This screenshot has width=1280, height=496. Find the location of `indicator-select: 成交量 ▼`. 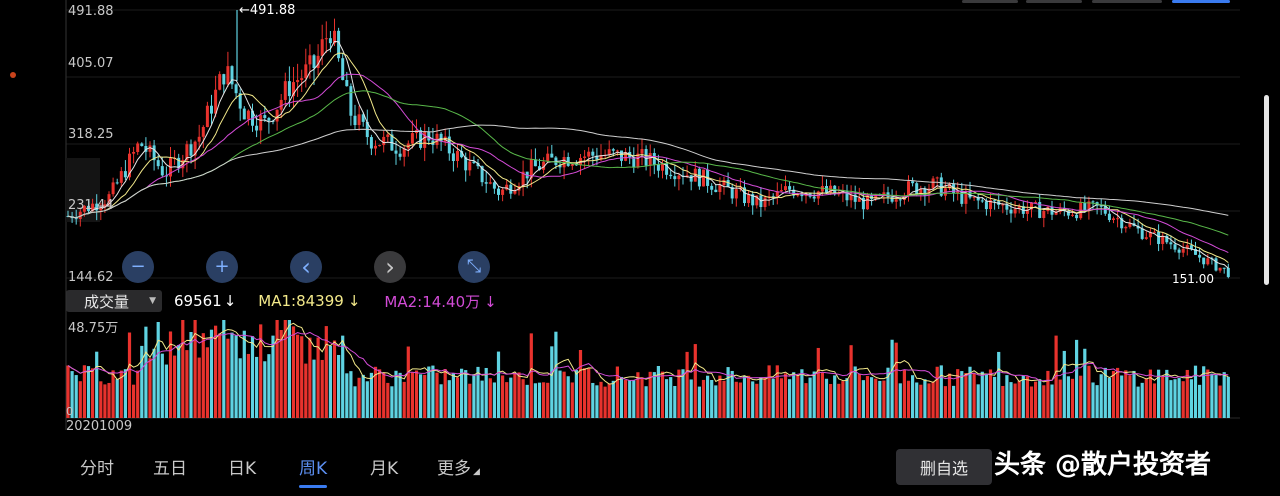

indicator-select: 成交量 ▼ is located at coordinates (114, 301).